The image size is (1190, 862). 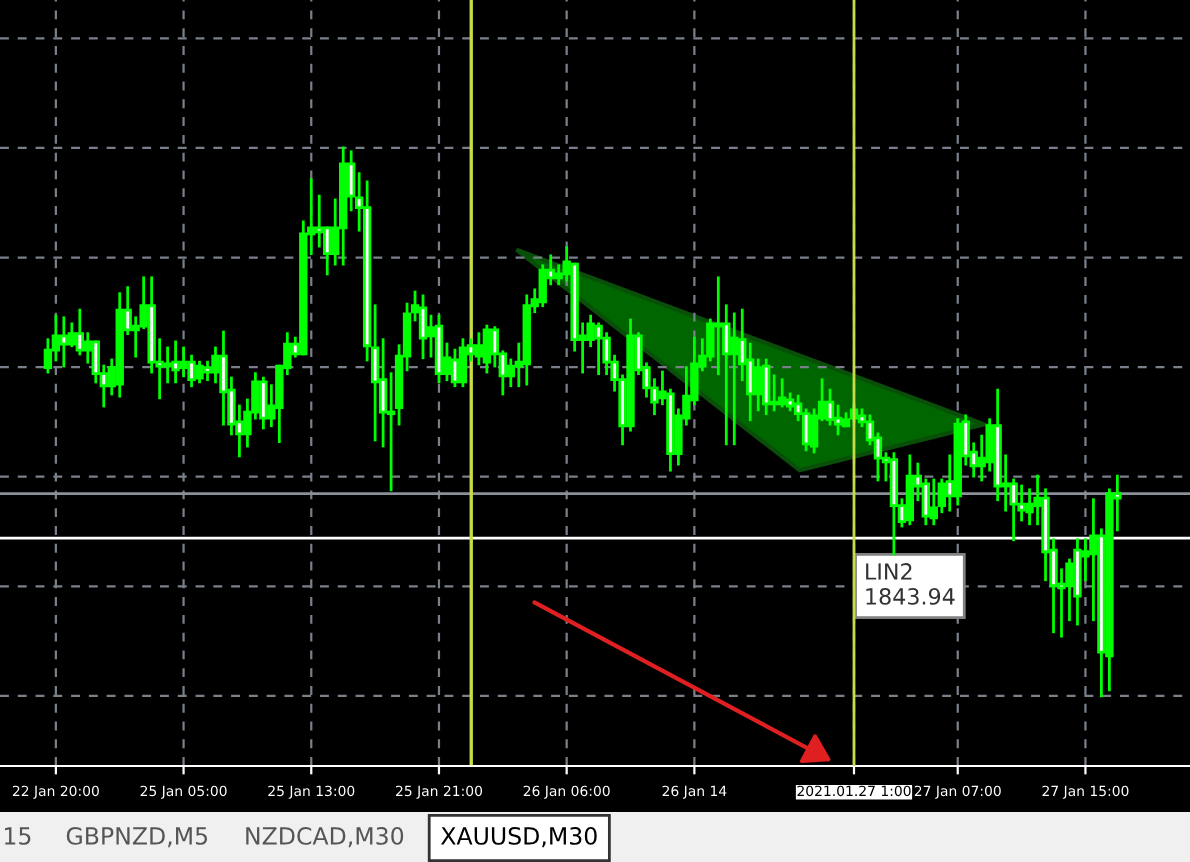 I want to click on ref-line-label: LIN2 1843.94, so click(x=910, y=584).